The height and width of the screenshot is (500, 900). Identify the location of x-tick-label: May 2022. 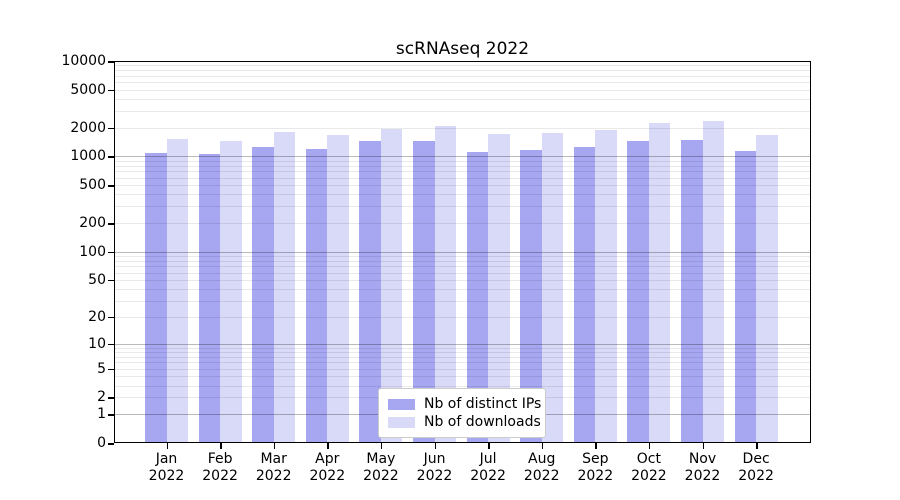
(381, 468).